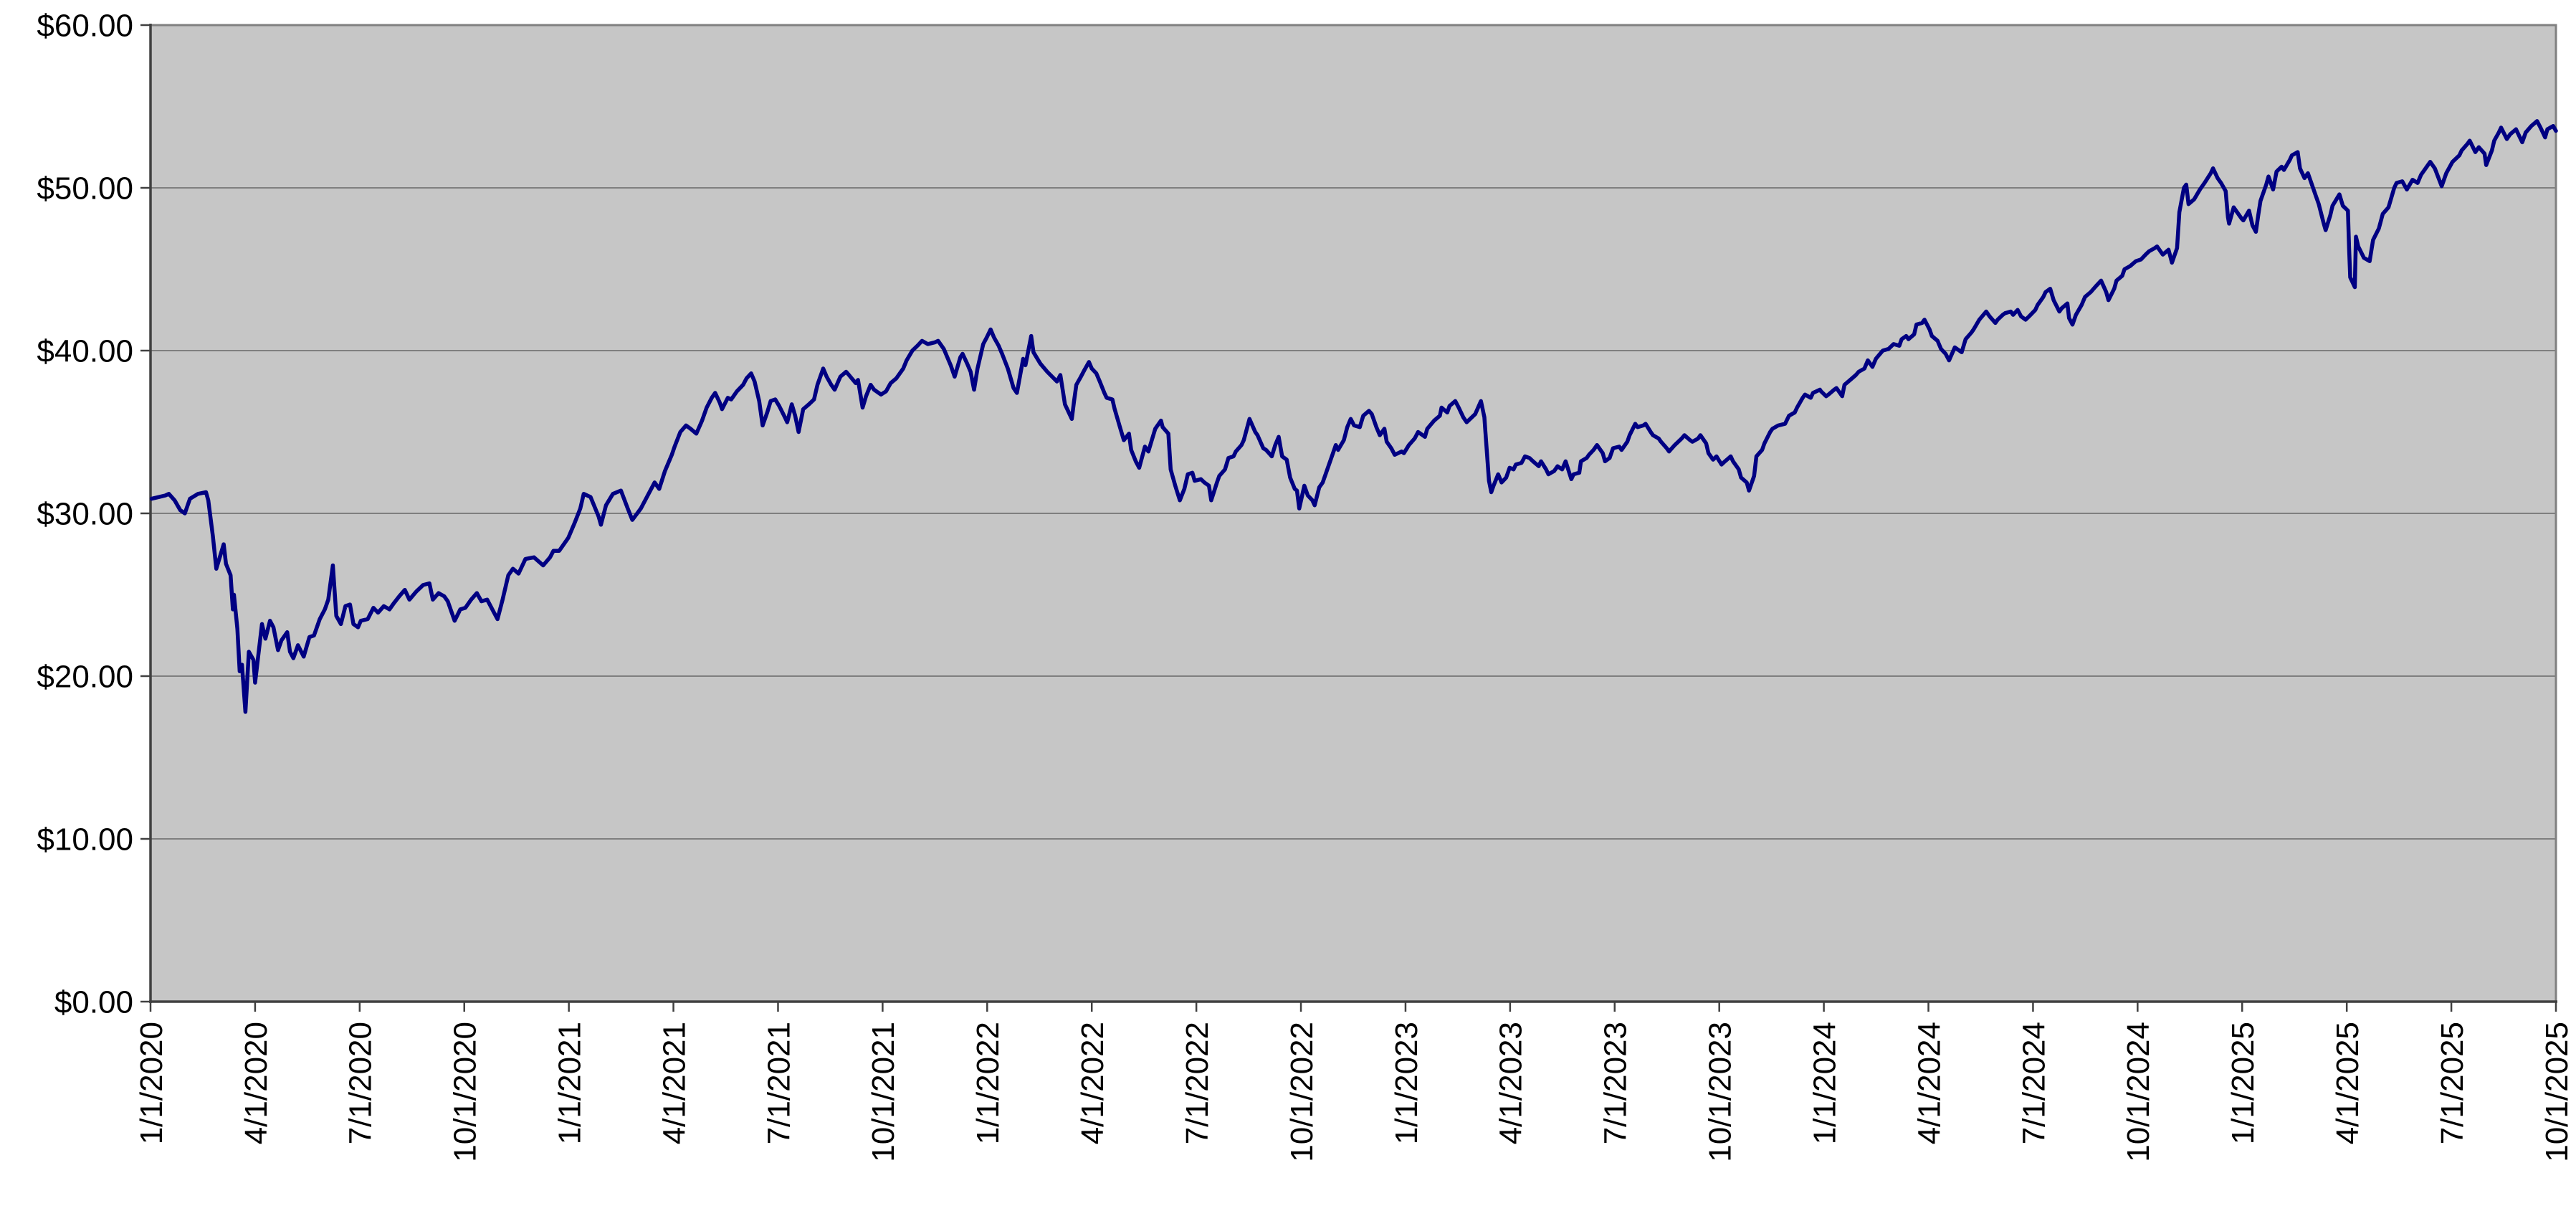  Describe the element at coordinates (85, 26) in the screenshot. I see `y-axis-label: $60.00` at that location.